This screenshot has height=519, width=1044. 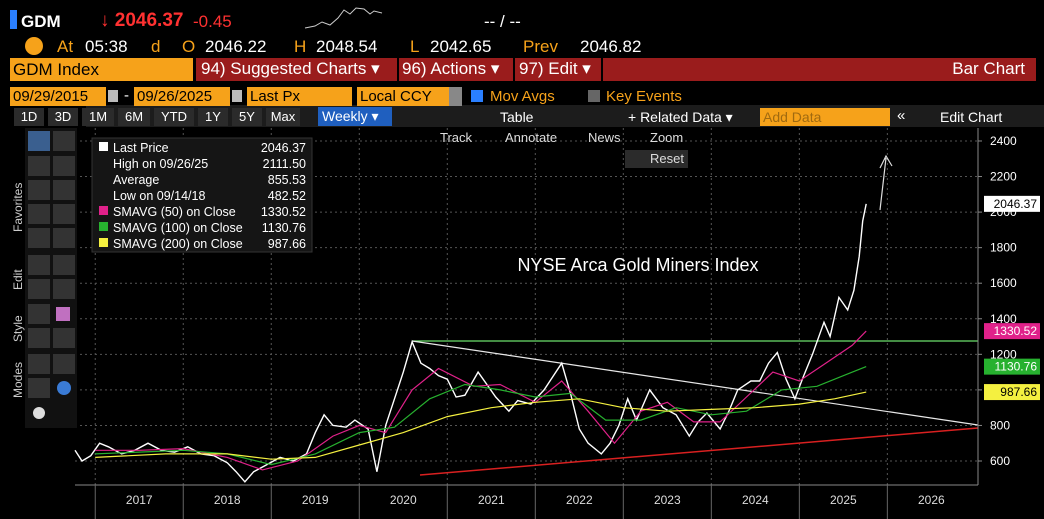 What do you see at coordinates (283, 117) in the screenshot?
I see `period-button: Max` at bounding box center [283, 117].